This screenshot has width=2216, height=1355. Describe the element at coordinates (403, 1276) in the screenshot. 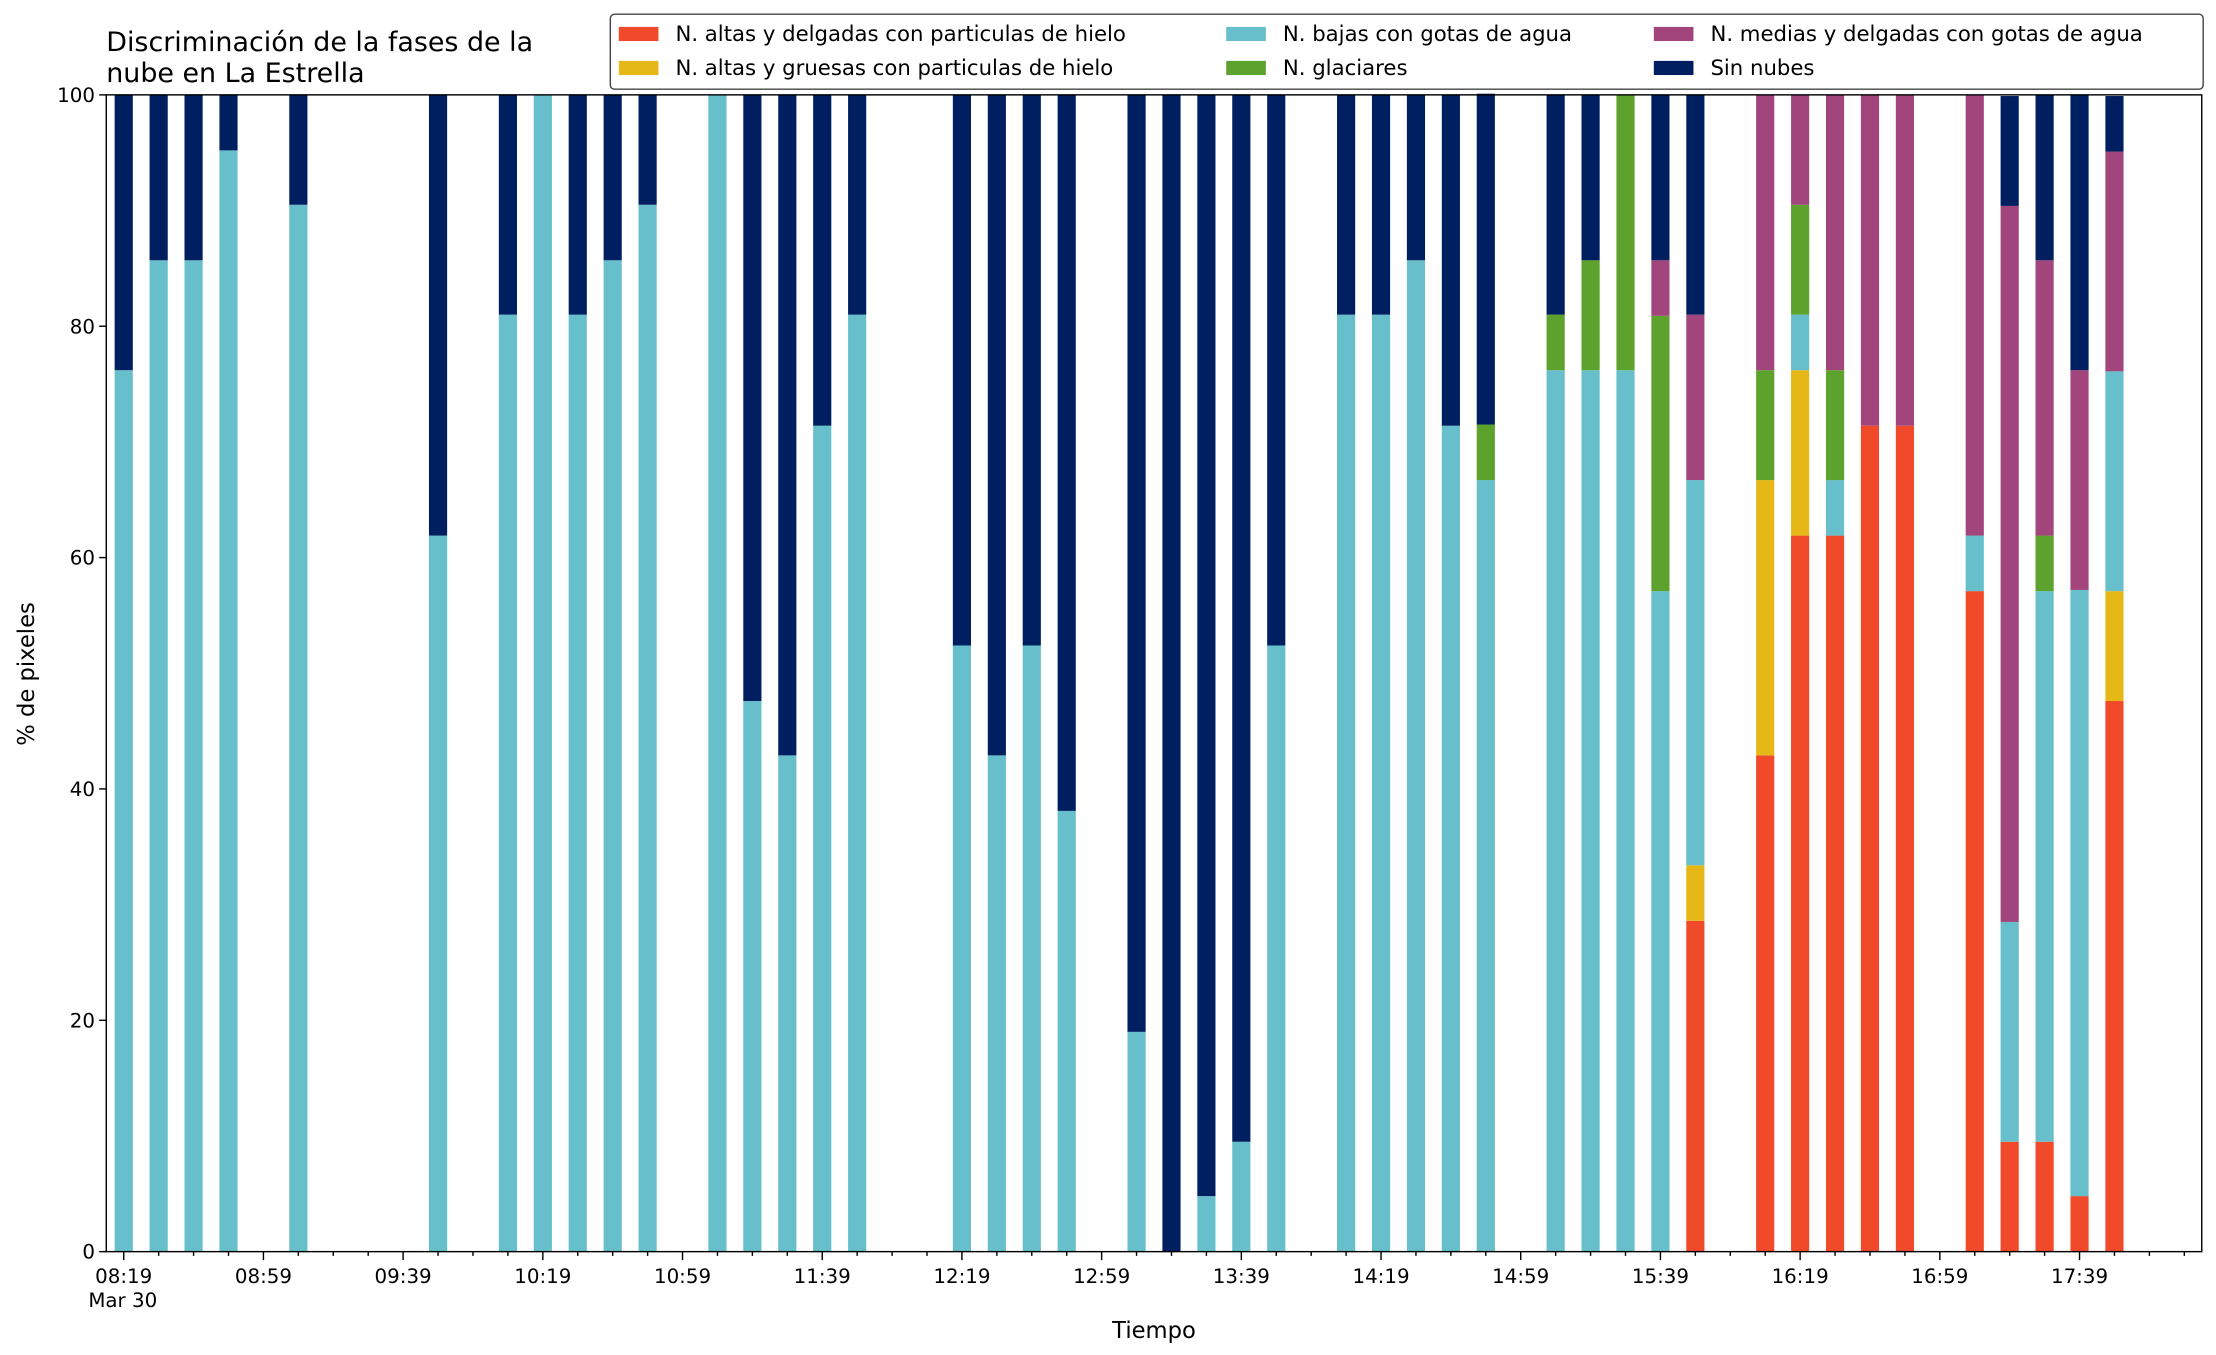

I see `x-tick-label: 09:39` at that location.